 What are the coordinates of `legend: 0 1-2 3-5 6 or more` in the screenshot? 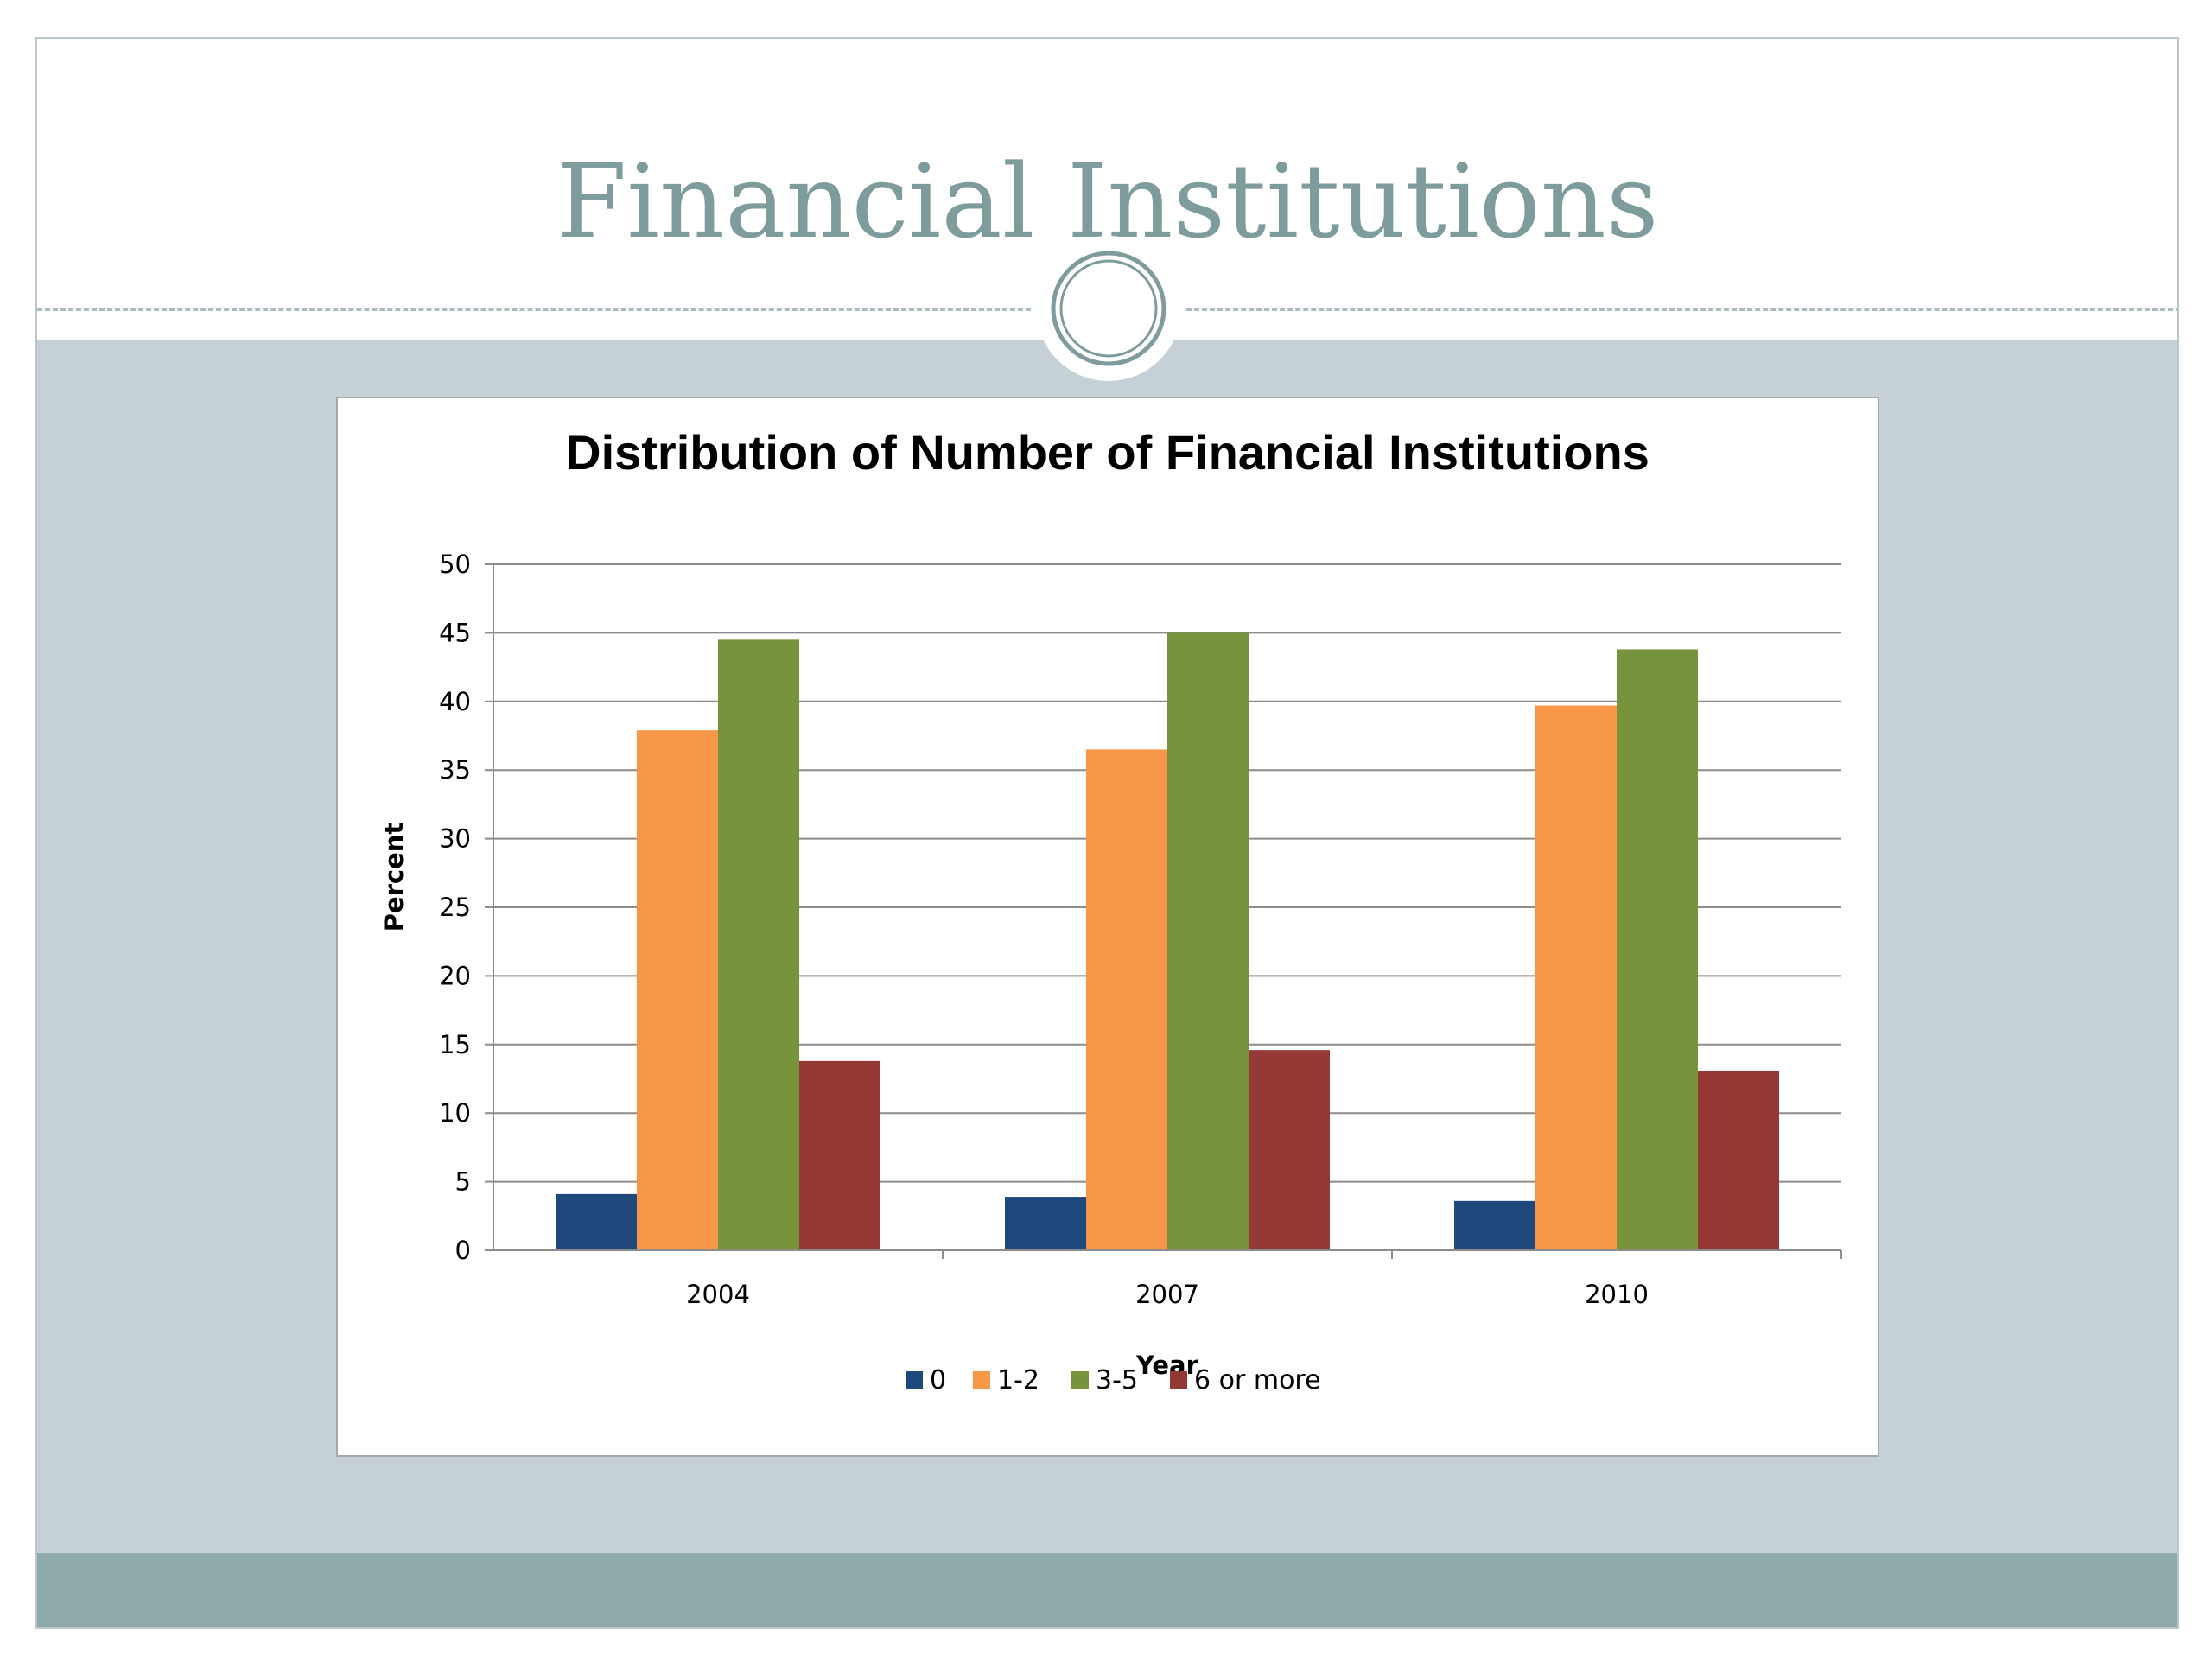 It's located at (1113, 1380).